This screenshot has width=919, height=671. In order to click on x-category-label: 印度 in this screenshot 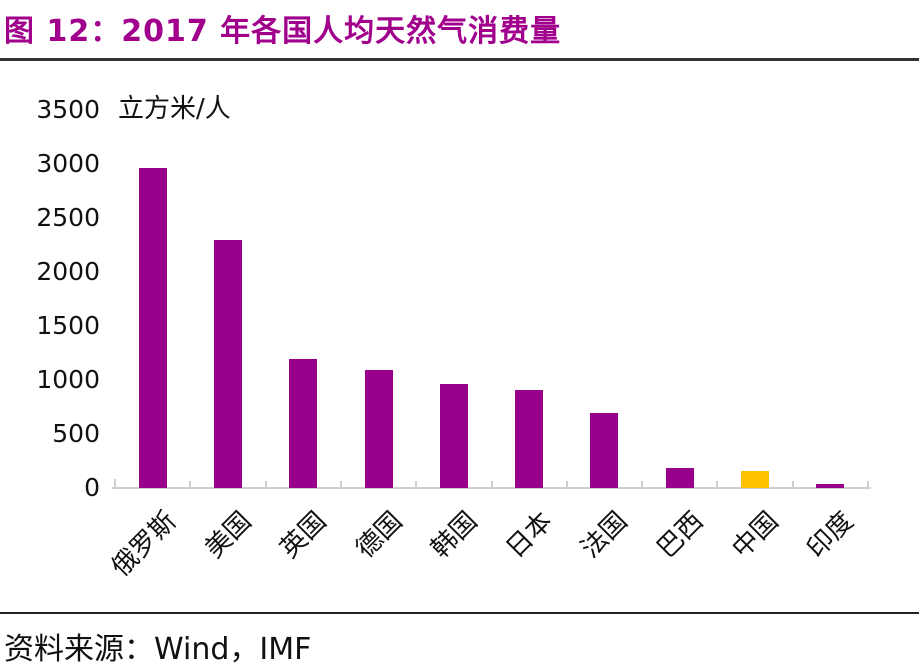, I will do `click(830, 535)`.